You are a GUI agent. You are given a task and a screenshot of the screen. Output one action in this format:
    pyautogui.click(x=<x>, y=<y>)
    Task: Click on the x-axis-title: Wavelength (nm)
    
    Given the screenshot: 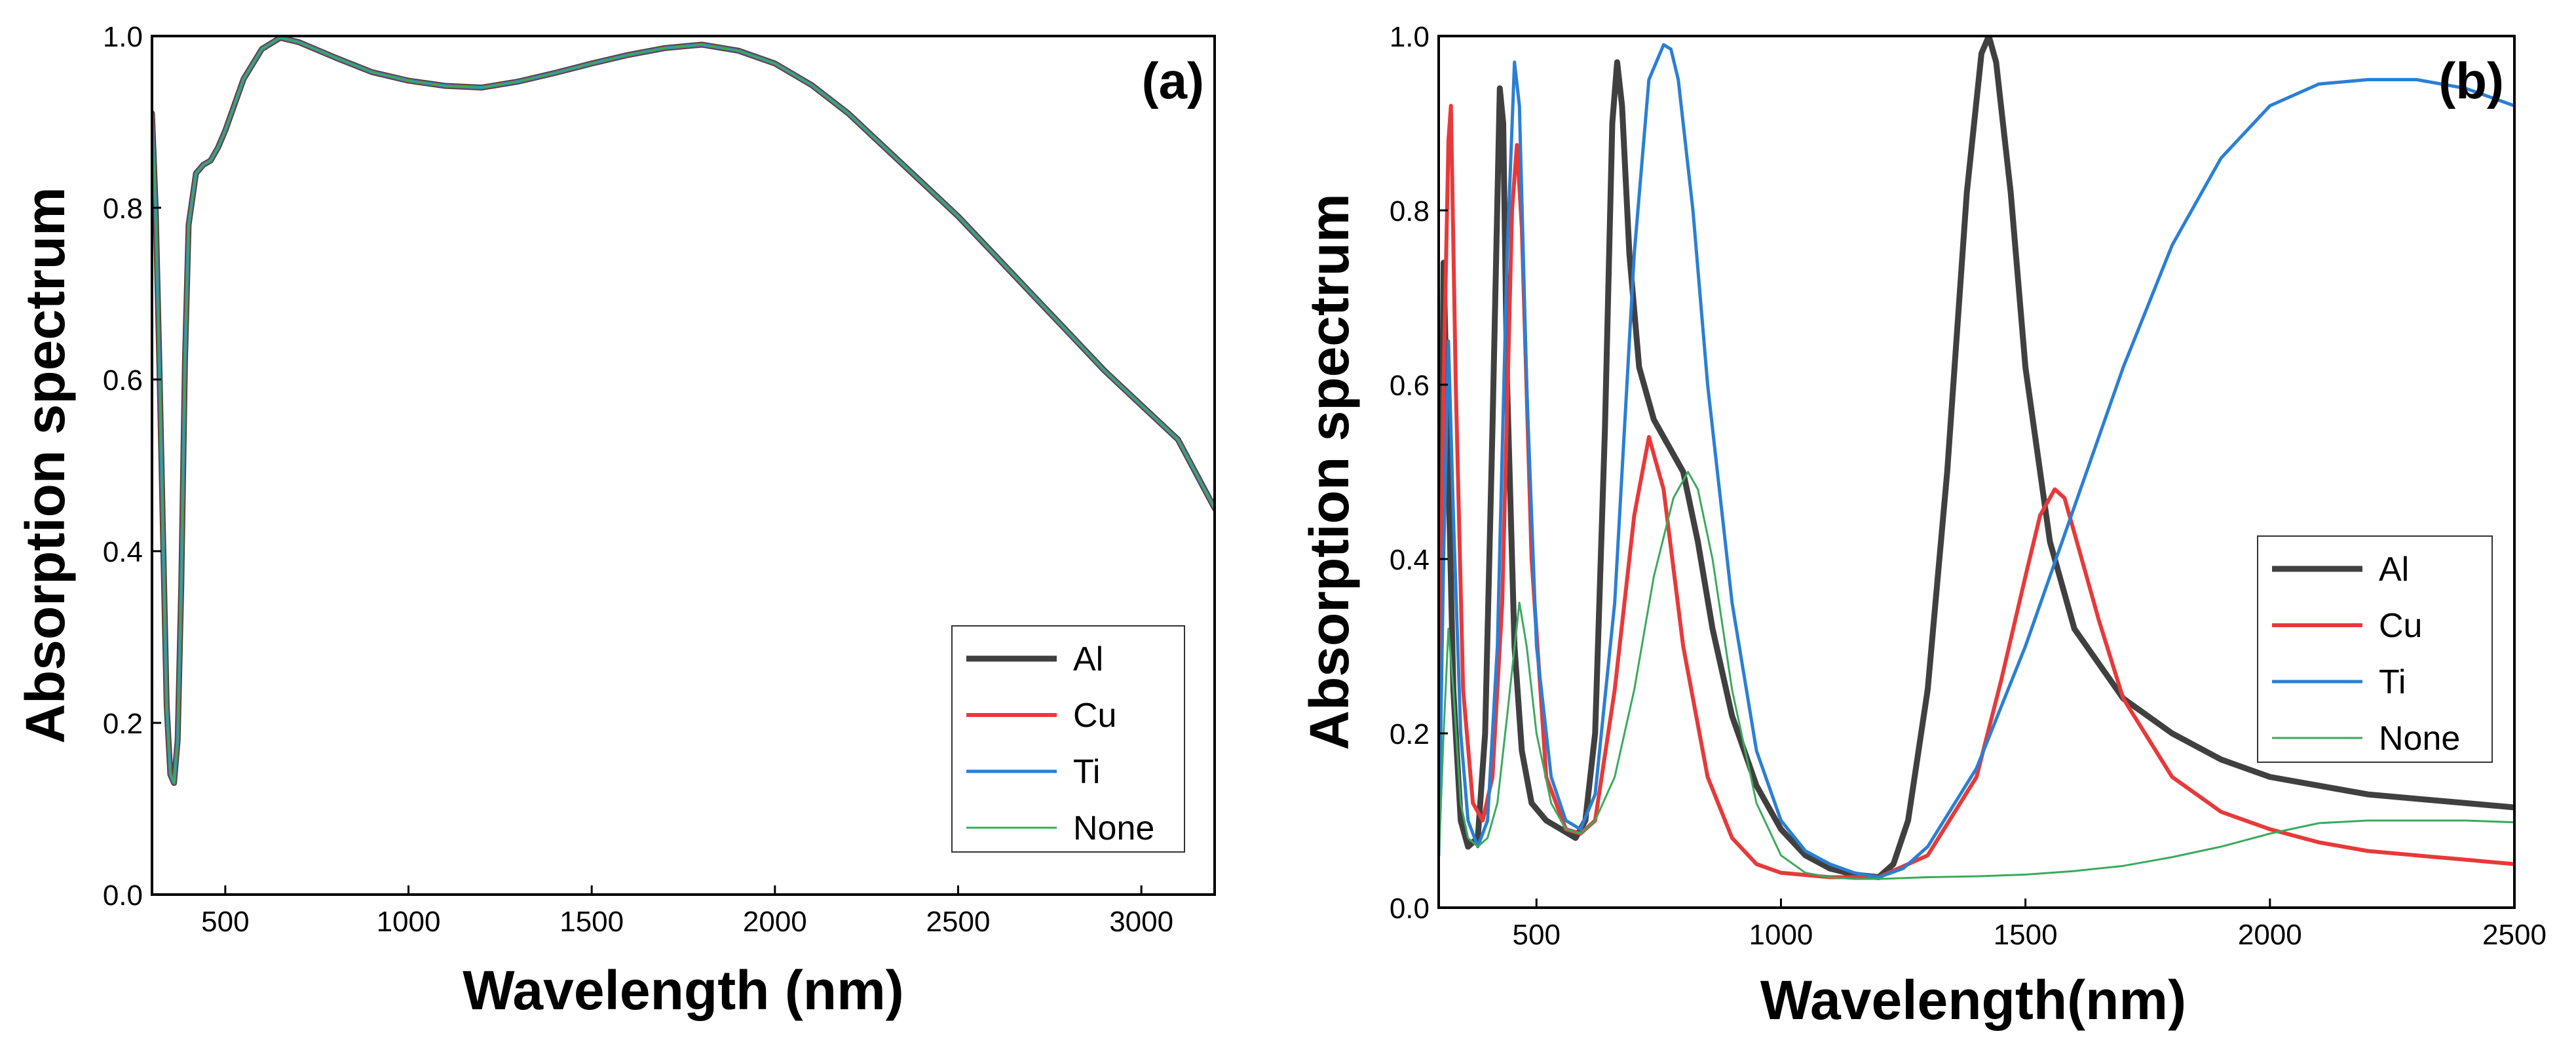 What is the action you would take?
    pyautogui.click(x=683, y=990)
    